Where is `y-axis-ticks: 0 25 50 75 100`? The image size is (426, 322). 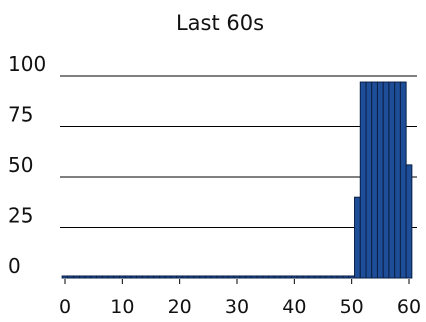
y-axis-ticks: 0 25 50 75 100 is located at coordinates (27, 165).